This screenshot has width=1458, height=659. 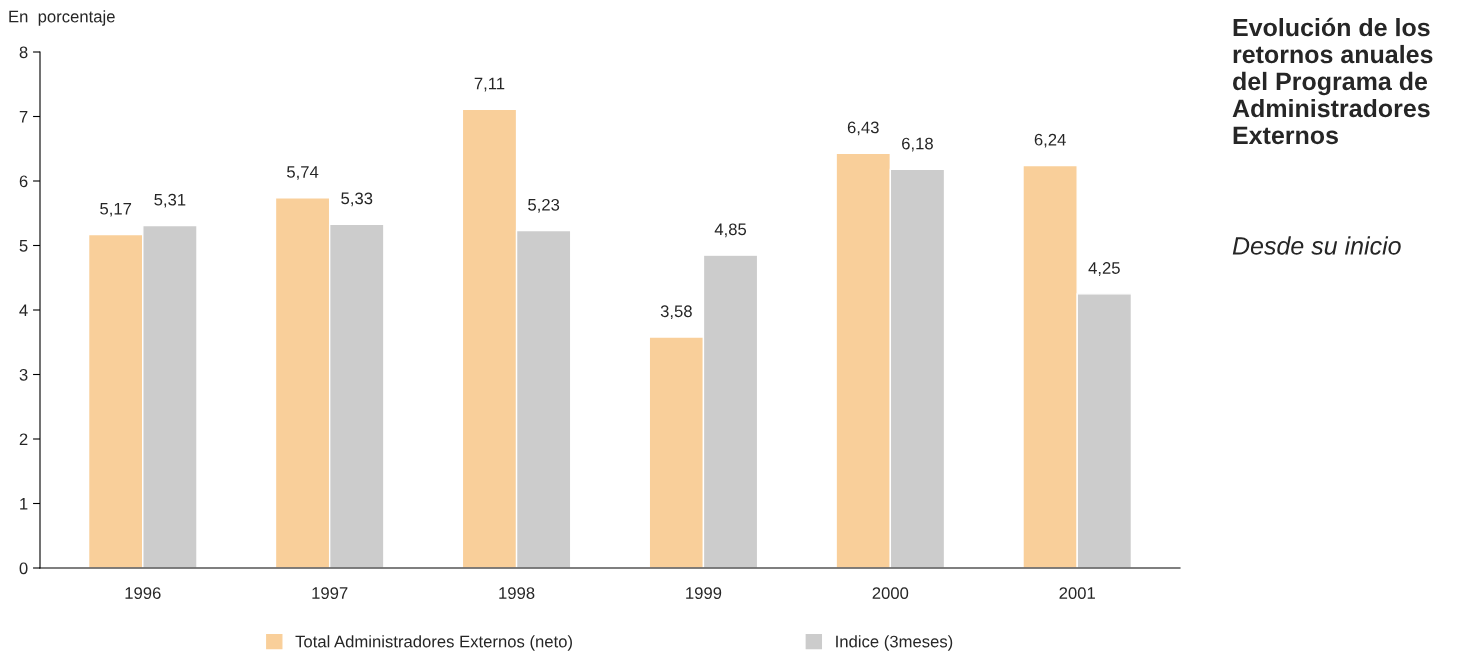 I want to click on y-tick-label: 3, so click(x=23, y=374).